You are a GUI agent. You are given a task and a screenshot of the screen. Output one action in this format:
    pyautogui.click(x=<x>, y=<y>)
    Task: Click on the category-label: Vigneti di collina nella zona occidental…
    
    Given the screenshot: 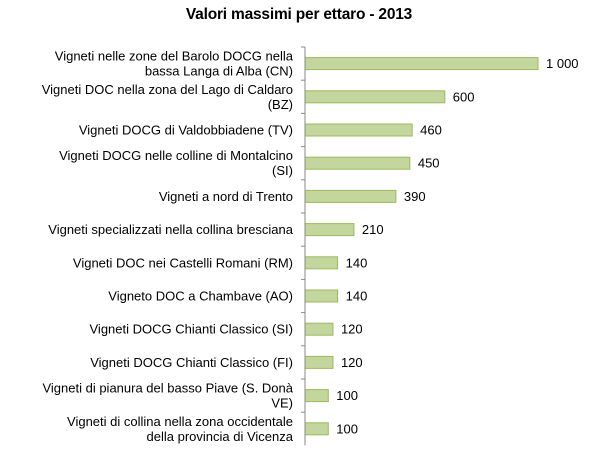 What is the action you would take?
    pyautogui.click(x=180, y=429)
    